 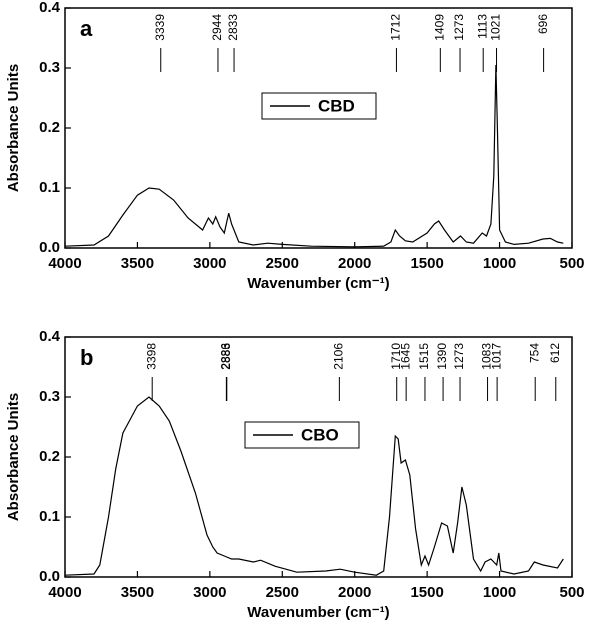 I want to click on peak-label: 1645, so click(x=405, y=356).